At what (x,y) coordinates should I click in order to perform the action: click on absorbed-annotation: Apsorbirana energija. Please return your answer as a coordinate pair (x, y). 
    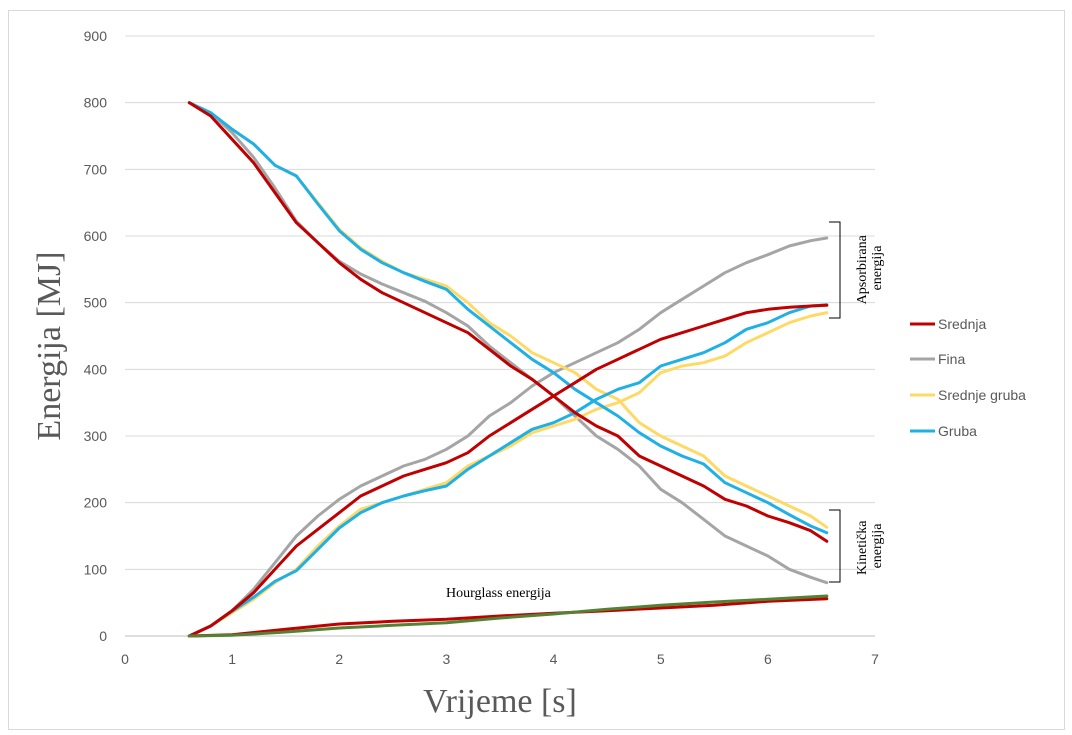
    Looking at the image, I should click on (870, 268).